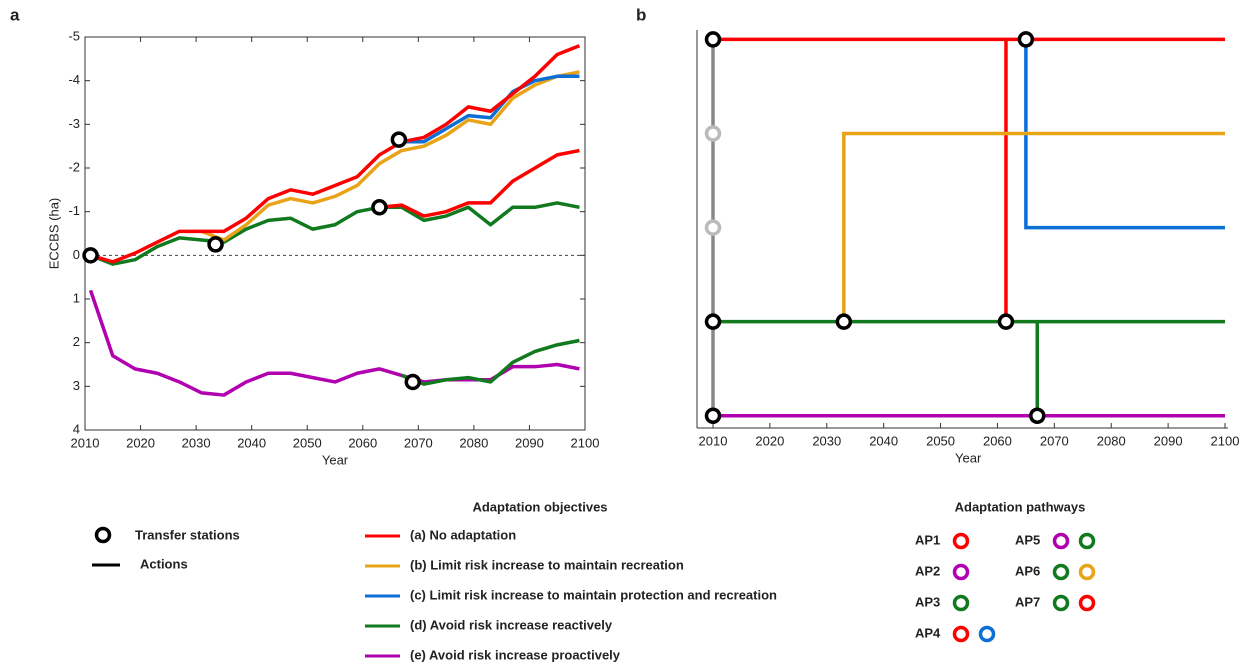 The height and width of the screenshot is (668, 1256). Describe the element at coordinates (74, 35) in the screenshot. I see `y-tick-label: -5` at that location.